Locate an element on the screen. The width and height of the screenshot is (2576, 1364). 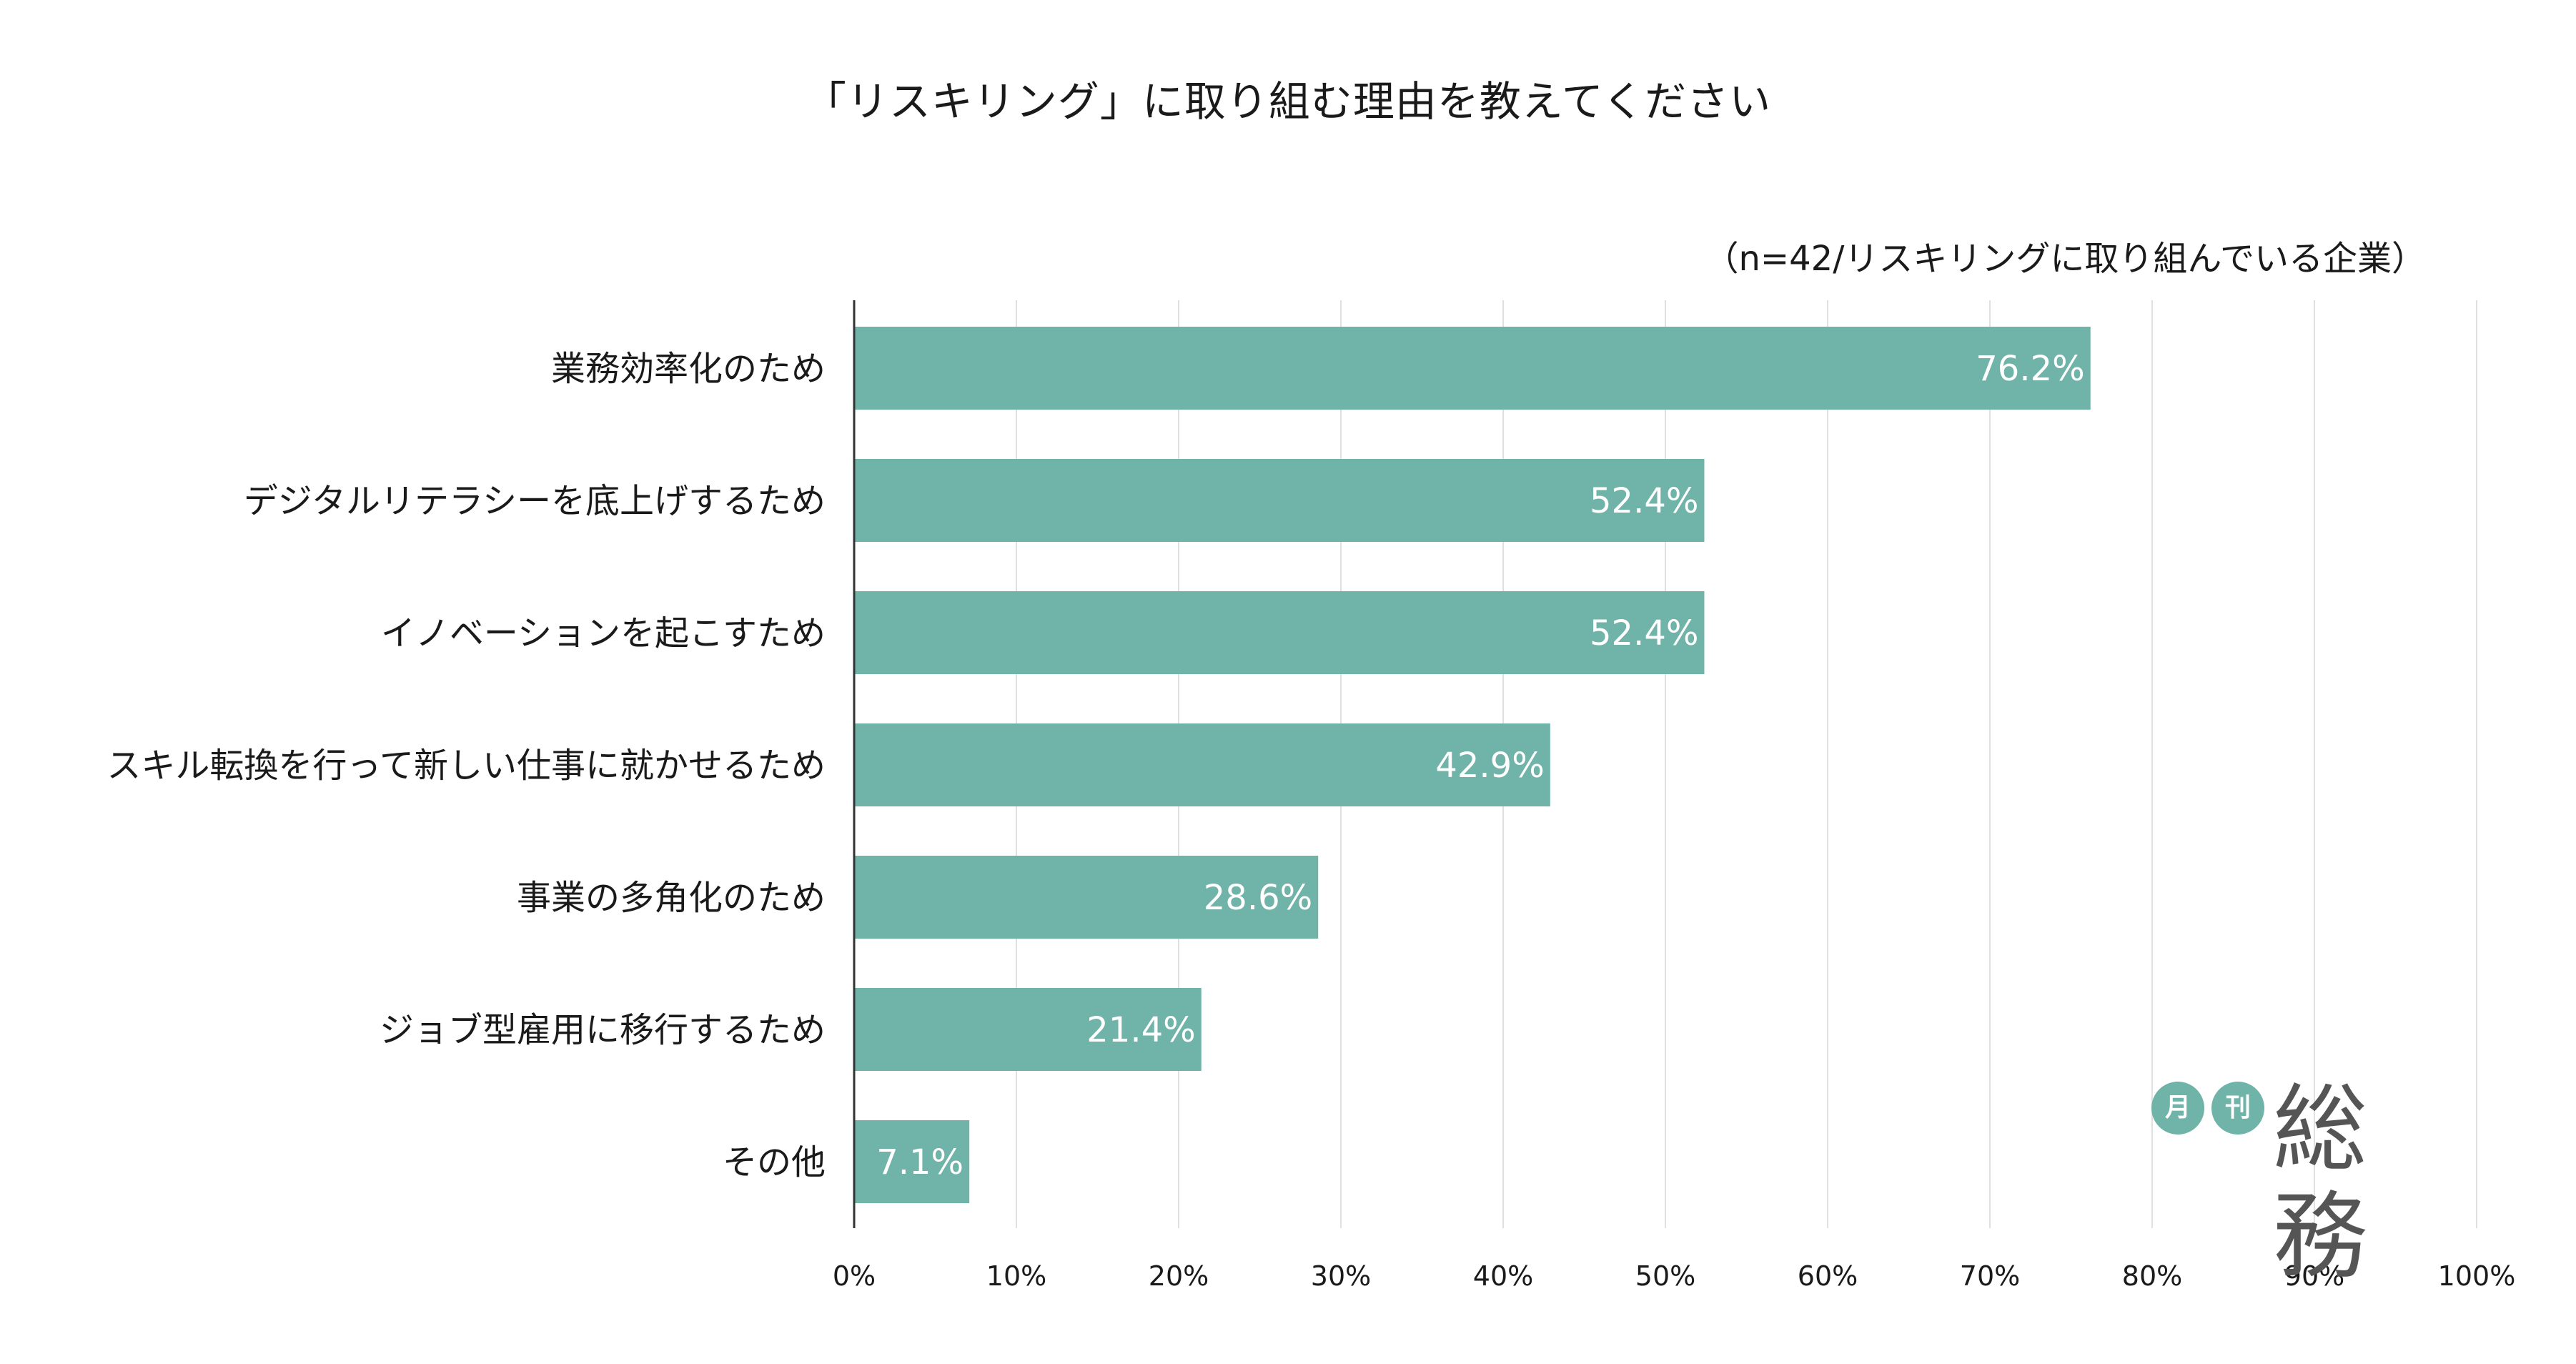
x-tick-label: 70% is located at coordinates (1990, 1276).